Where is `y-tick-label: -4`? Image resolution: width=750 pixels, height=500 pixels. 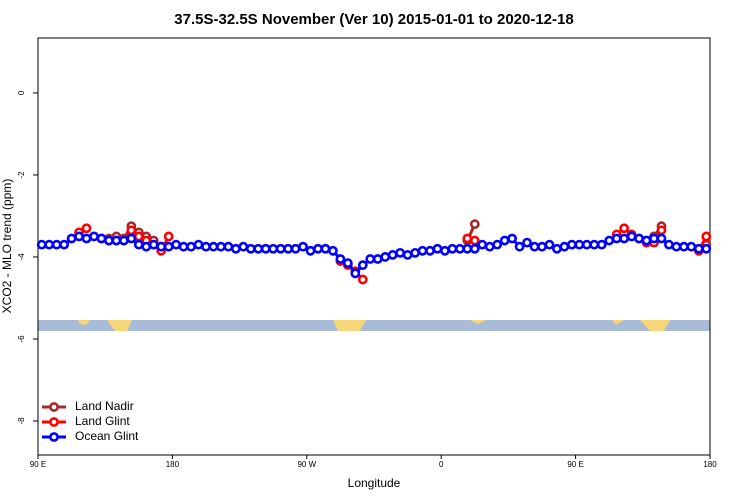 y-tick-label: -4 is located at coordinates (21, 257).